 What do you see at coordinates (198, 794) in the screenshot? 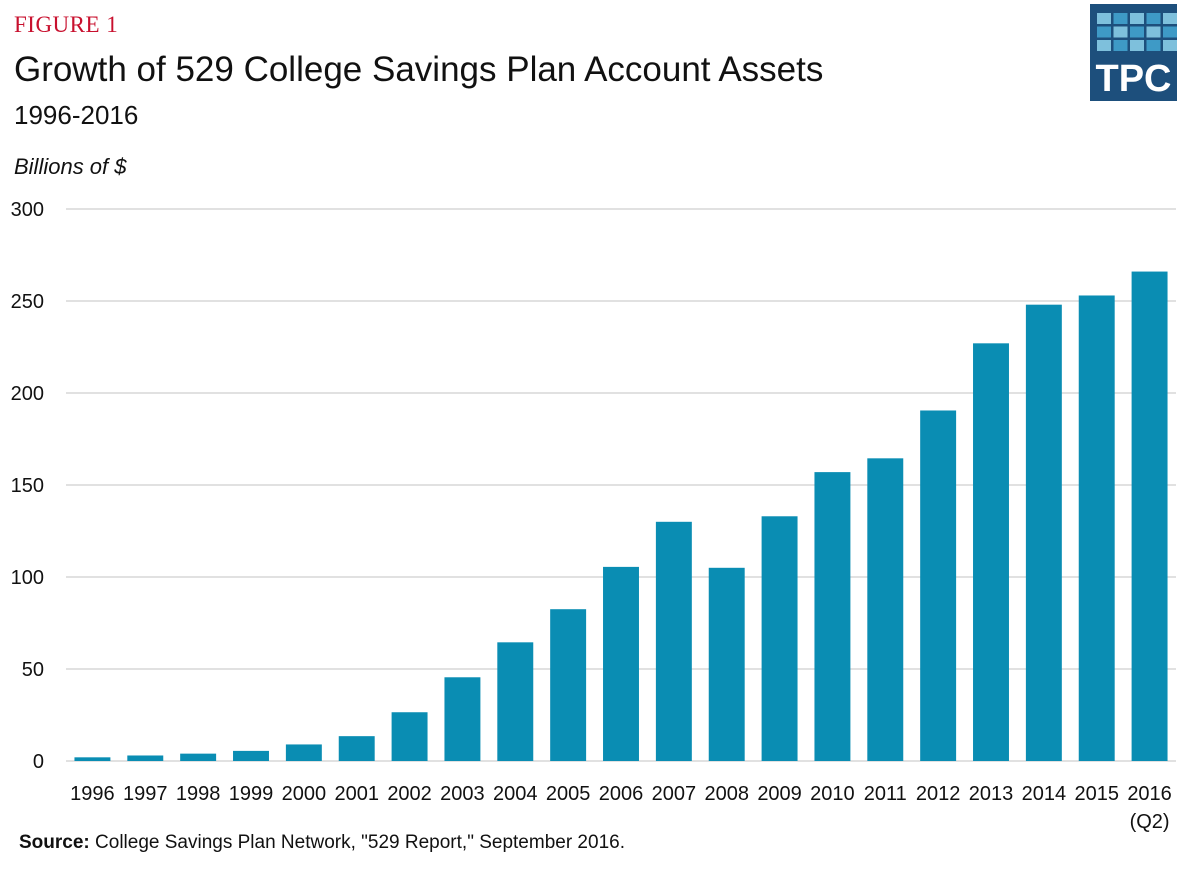
I see `x-tick-label: 1998` at bounding box center [198, 794].